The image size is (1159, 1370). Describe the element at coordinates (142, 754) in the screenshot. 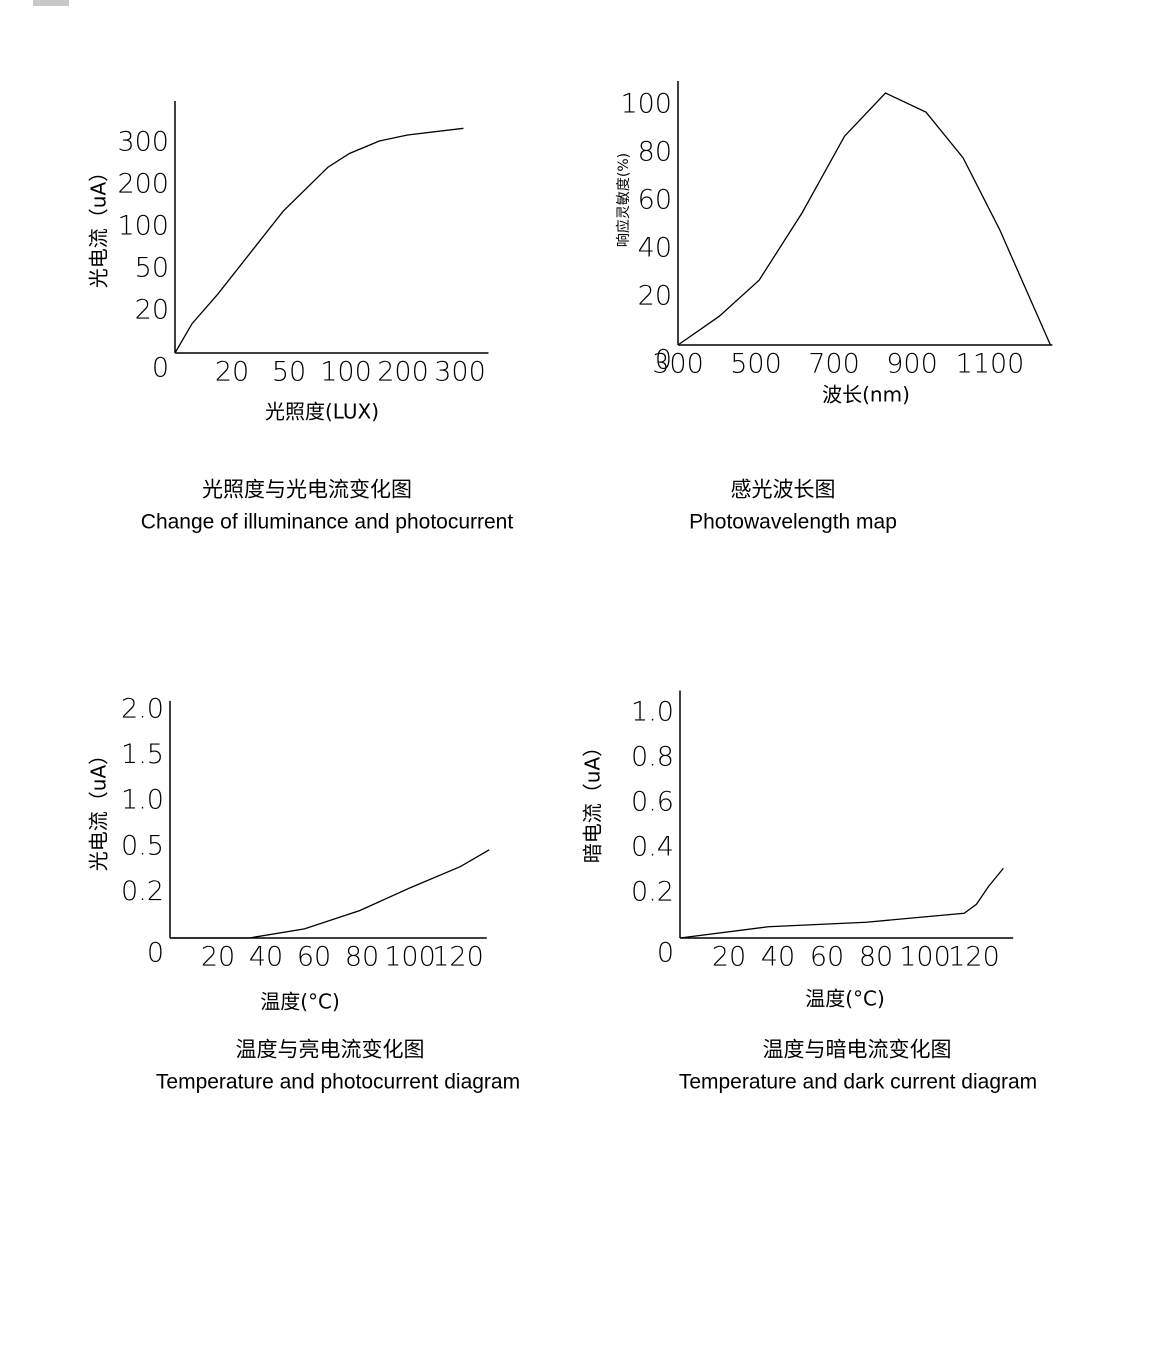

I see `y-tick-label: 1.5` at that location.